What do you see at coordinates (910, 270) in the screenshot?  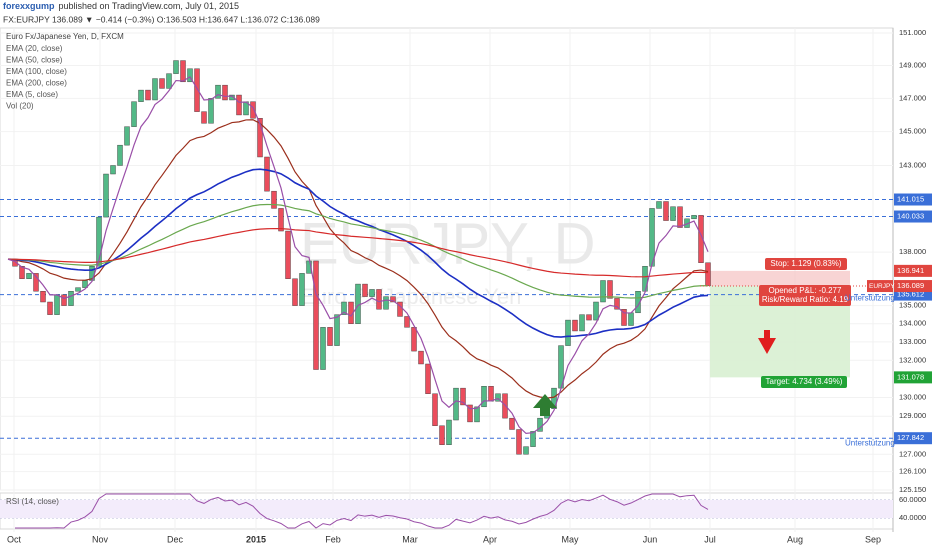 I see `price-tag-label: 136.941` at bounding box center [910, 270].